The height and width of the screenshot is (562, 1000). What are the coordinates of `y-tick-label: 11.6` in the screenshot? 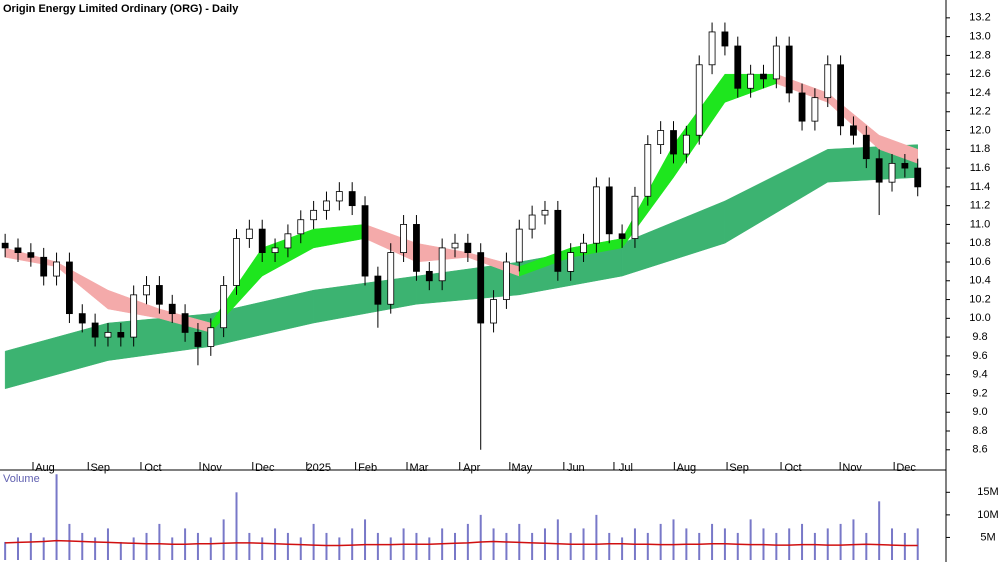 It's located at (980, 168).